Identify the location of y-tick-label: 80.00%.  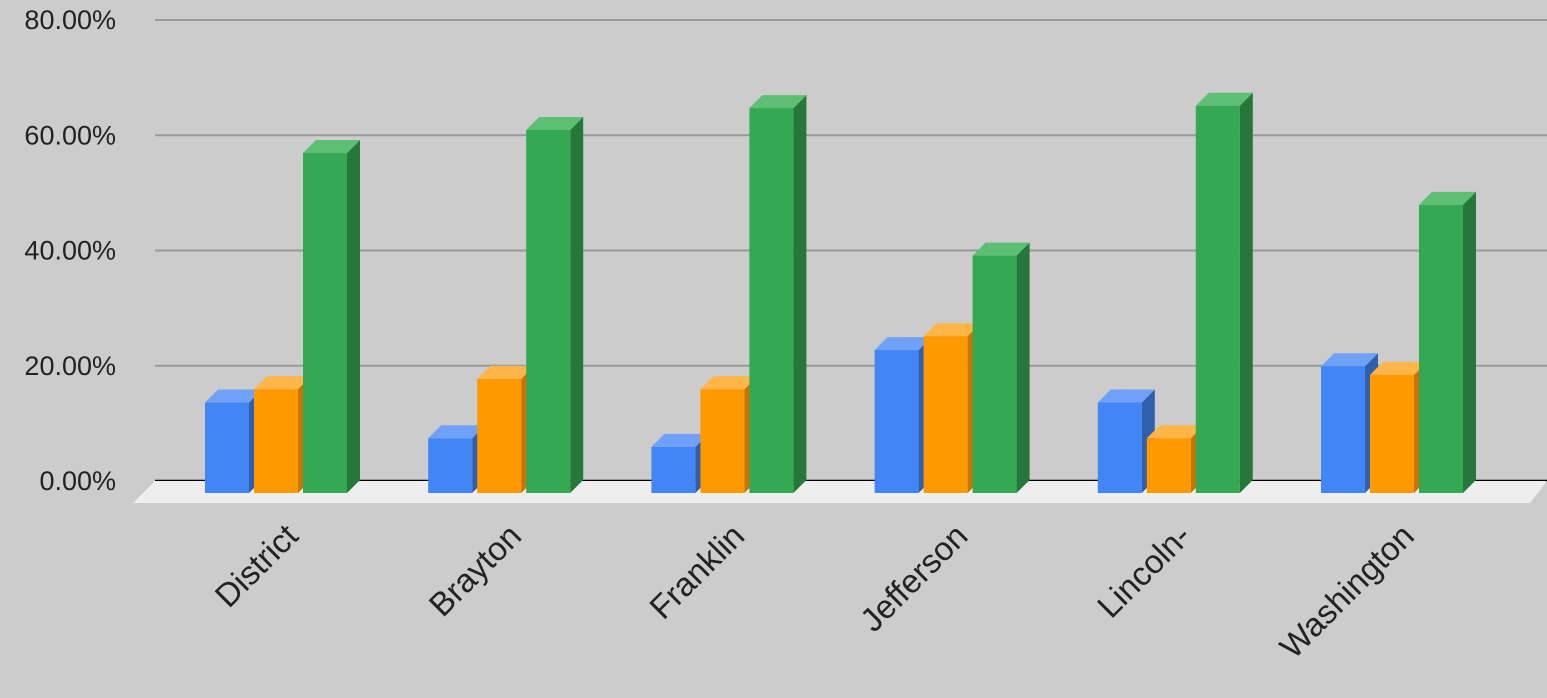
(70, 20).